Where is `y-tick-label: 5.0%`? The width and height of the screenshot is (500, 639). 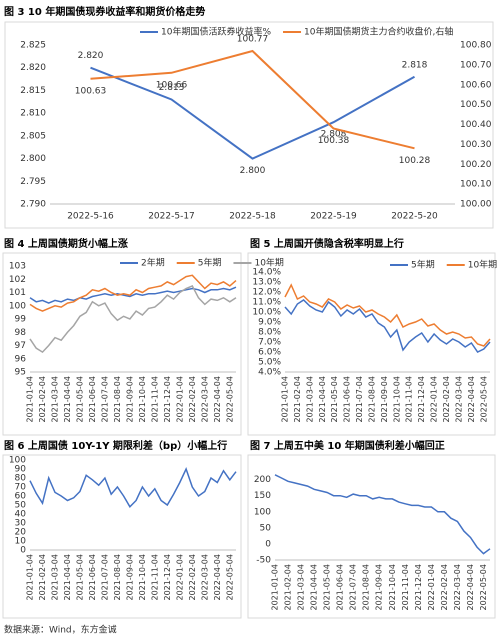
y-tick-label: 5.0% is located at coordinates (269, 363).